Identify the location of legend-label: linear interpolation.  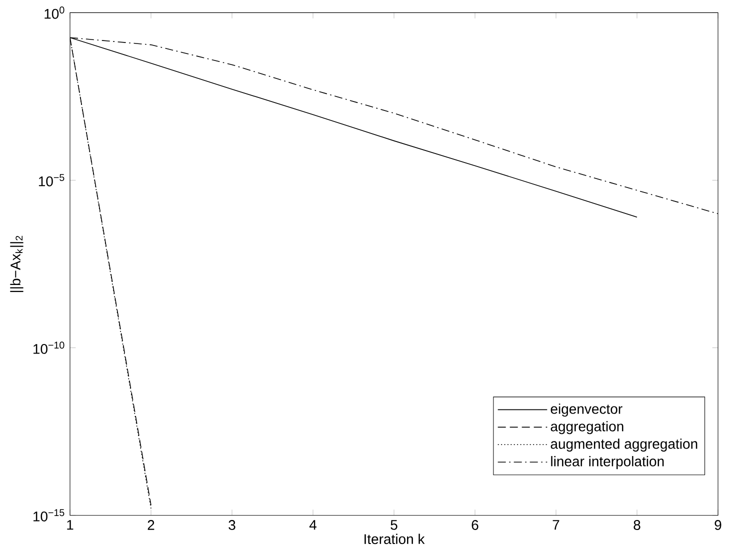
(607, 463).